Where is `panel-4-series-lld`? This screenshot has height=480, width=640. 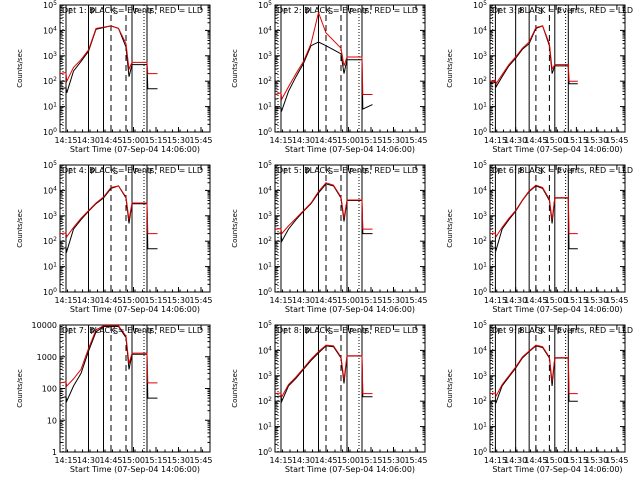
panel-4-series-lld is located at coordinates (109, 211).